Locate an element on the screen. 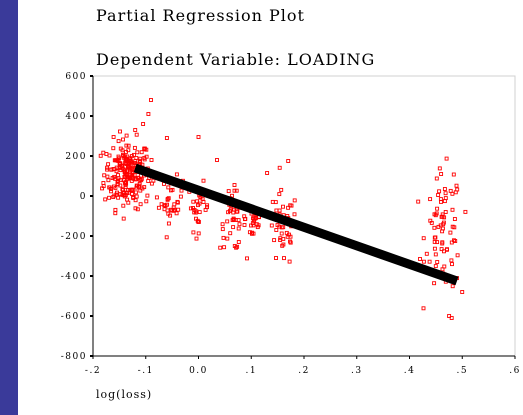 This screenshot has width=523, height=415. y-ticks: 600 400 200 0 -200 -400 -600 -800 is located at coordinates (77, 217).